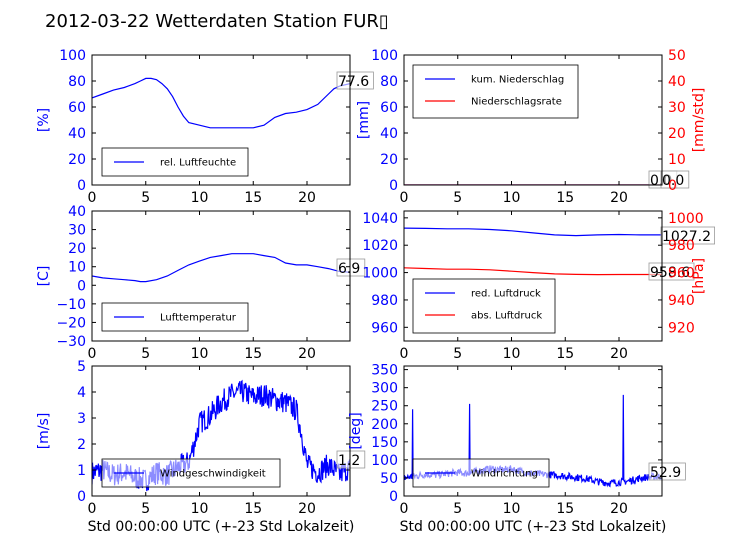 The height and width of the screenshot is (552, 736). I want to click on y2-tick-label: 30, so click(677, 108).